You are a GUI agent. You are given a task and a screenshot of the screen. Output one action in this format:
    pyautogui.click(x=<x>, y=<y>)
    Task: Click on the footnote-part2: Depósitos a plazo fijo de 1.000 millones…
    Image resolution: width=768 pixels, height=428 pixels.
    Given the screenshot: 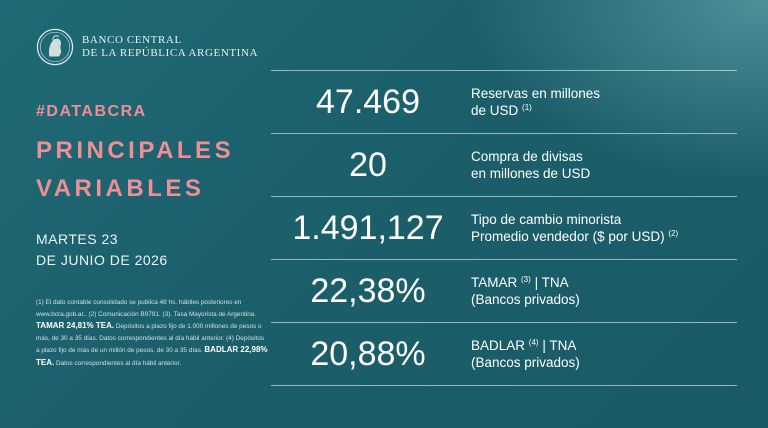 What is the action you would take?
    pyautogui.click(x=150, y=338)
    